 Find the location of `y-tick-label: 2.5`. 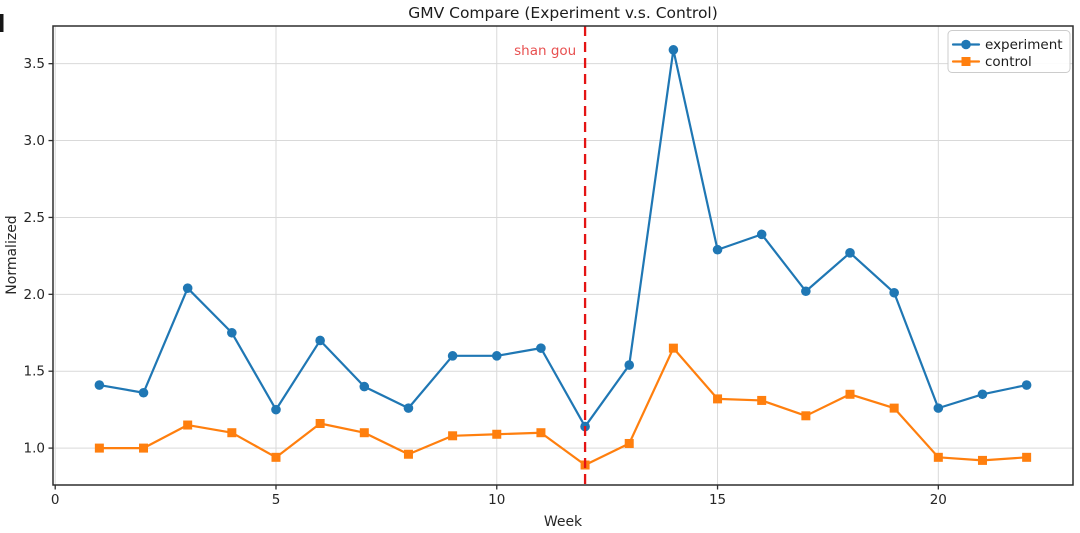

y-tick-label: 2.5 is located at coordinates (34, 218).